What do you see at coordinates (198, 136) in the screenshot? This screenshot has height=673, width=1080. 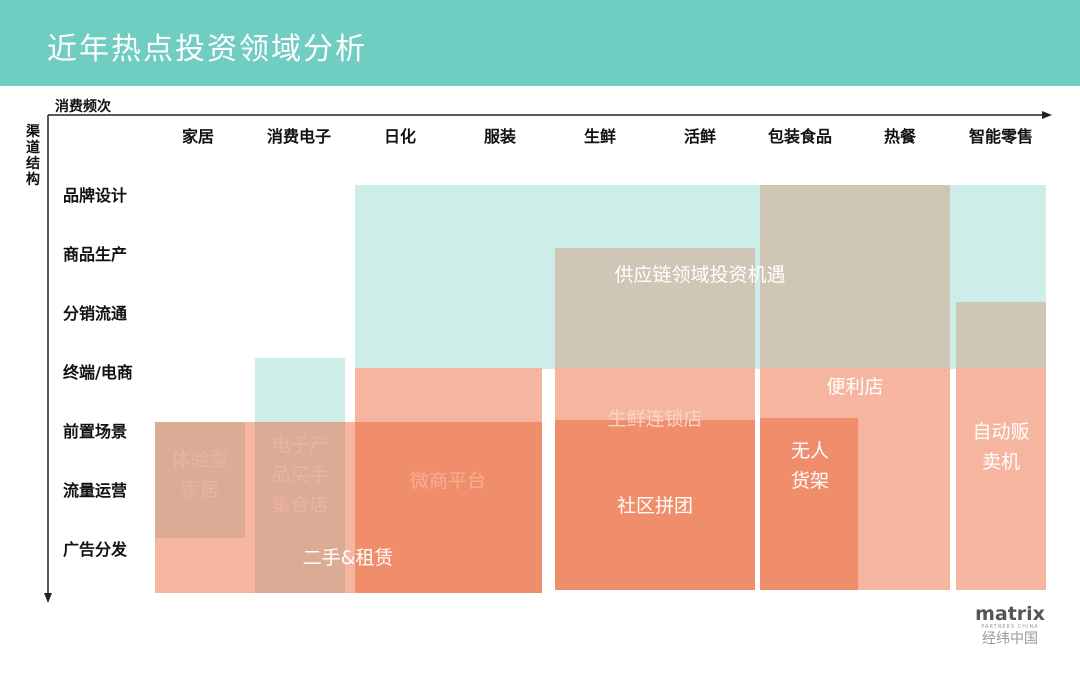 I see `column-header: 家居` at bounding box center [198, 136].